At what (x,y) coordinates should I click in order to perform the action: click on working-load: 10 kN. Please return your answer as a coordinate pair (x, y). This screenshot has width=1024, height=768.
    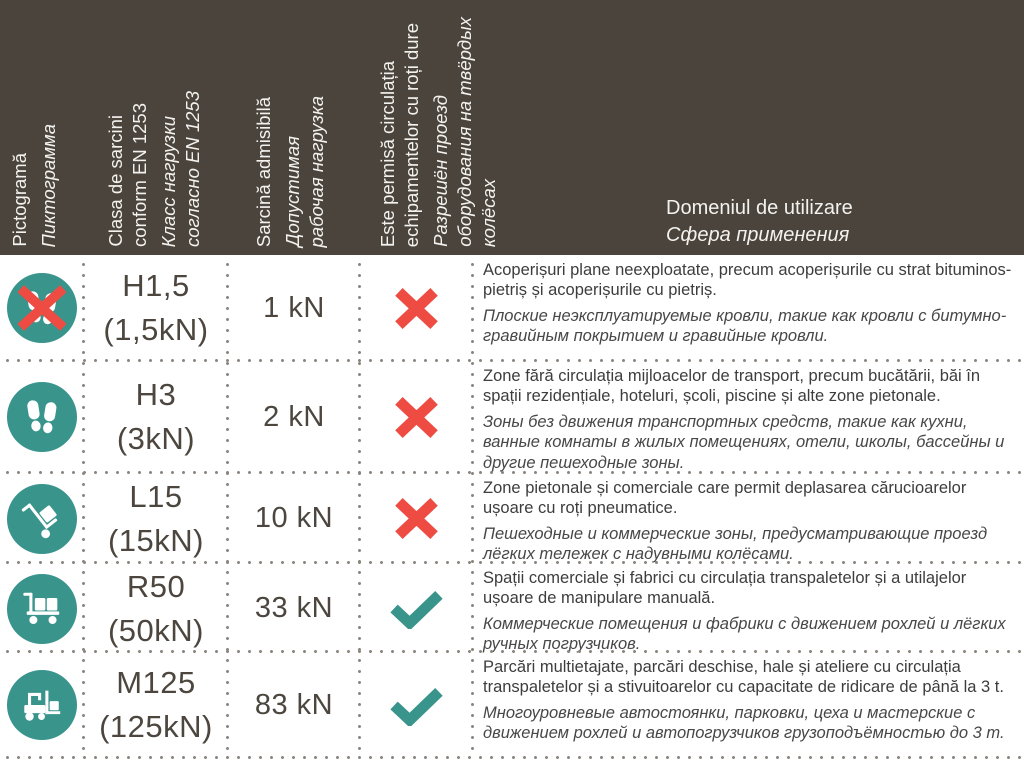
    Looking at the image, I should click on (294, 518).